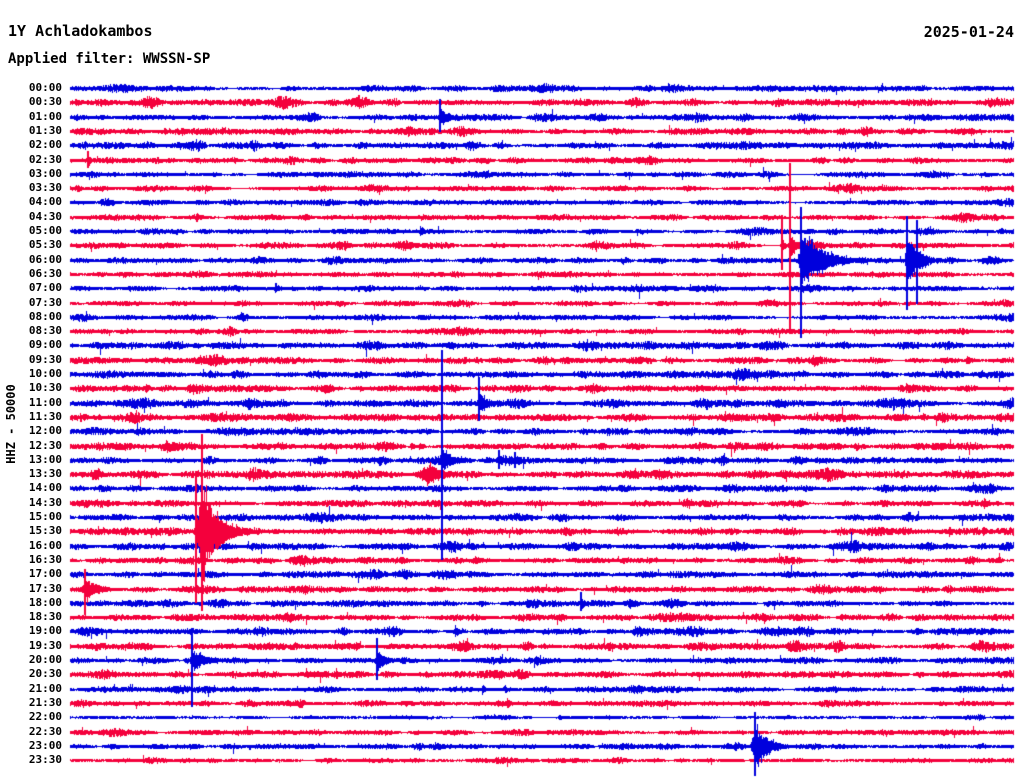 This screenshot has height=780, width=1024. Describe the element at coordinates (45, 760) in the screenshot. I see `time-label: 23:30` at that location.